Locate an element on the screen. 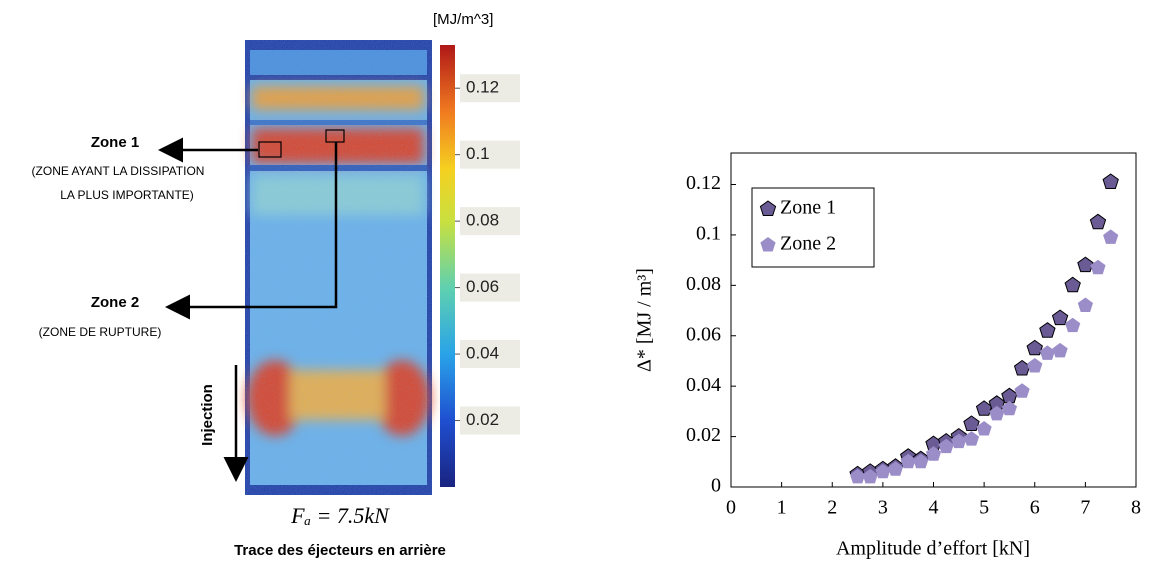 This screenshot has width=1153, height=568. annotation: (ZONE AYANT LA DISSIPATION is located at coordinates (118, 171).